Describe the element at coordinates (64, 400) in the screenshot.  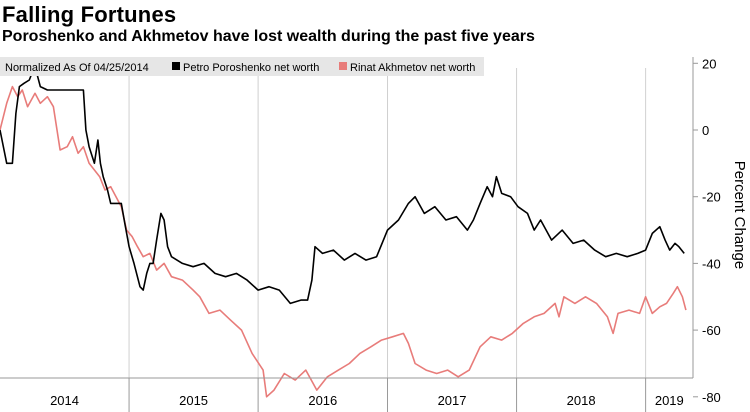
I see `x-tick-label-2014: 2014` at that location.